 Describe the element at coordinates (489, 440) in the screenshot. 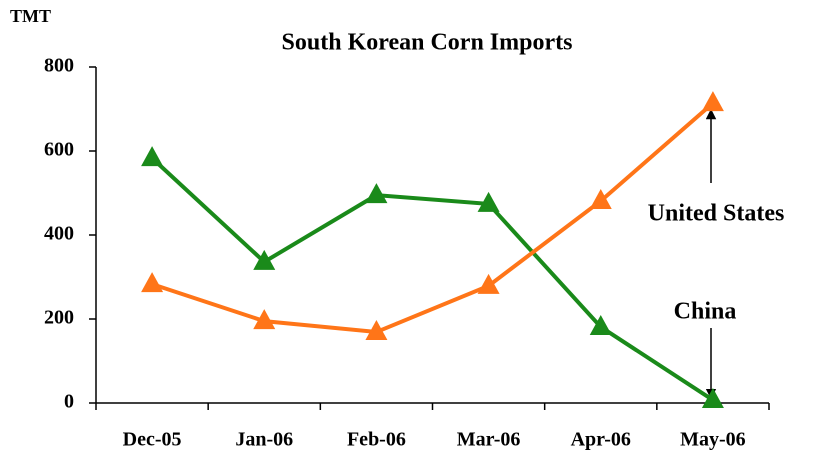

I see `x-tick-label: Mar-06` at that location.